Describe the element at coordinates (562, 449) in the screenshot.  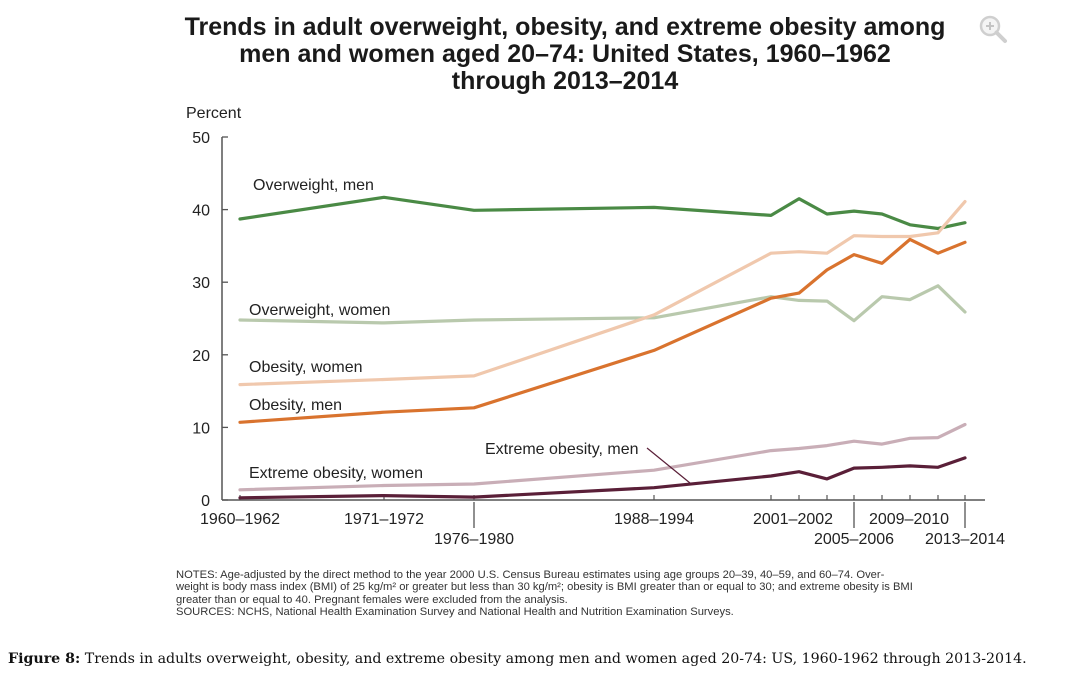
I see `label-extreme-obesity-men: Extreme obesity, men` at that location.